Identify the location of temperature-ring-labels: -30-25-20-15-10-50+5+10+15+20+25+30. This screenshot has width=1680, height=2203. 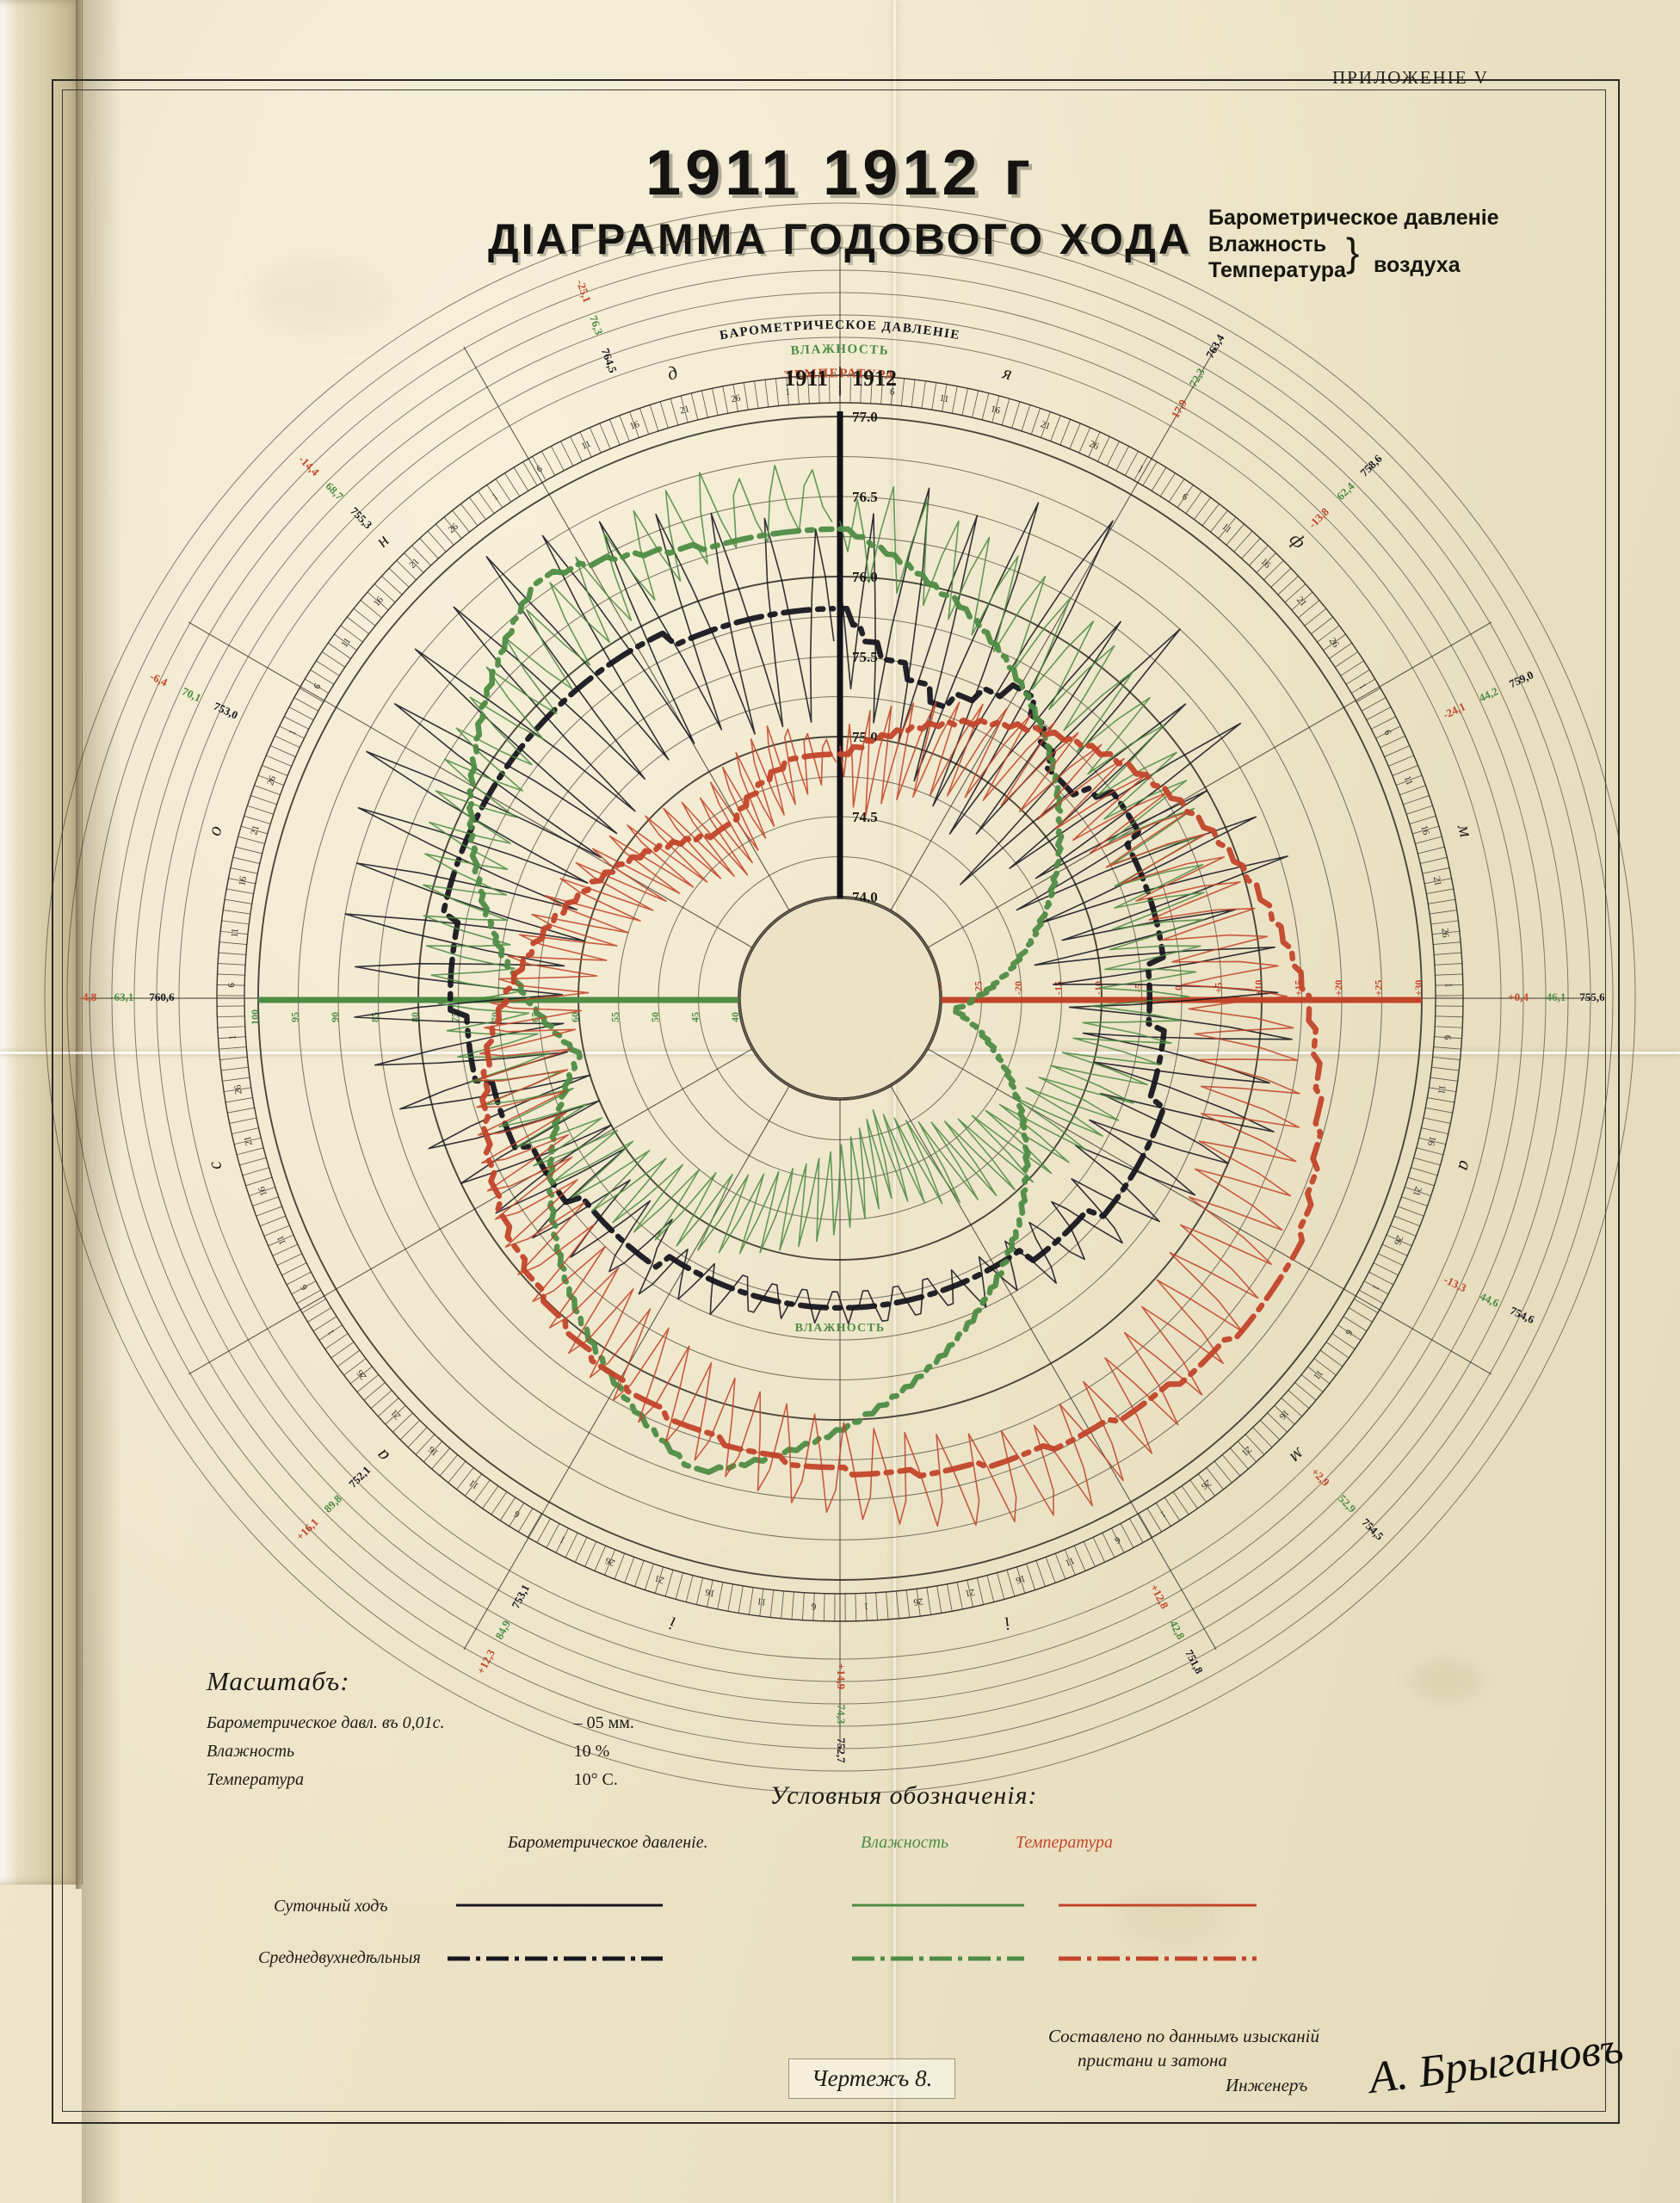
(1178, 988).